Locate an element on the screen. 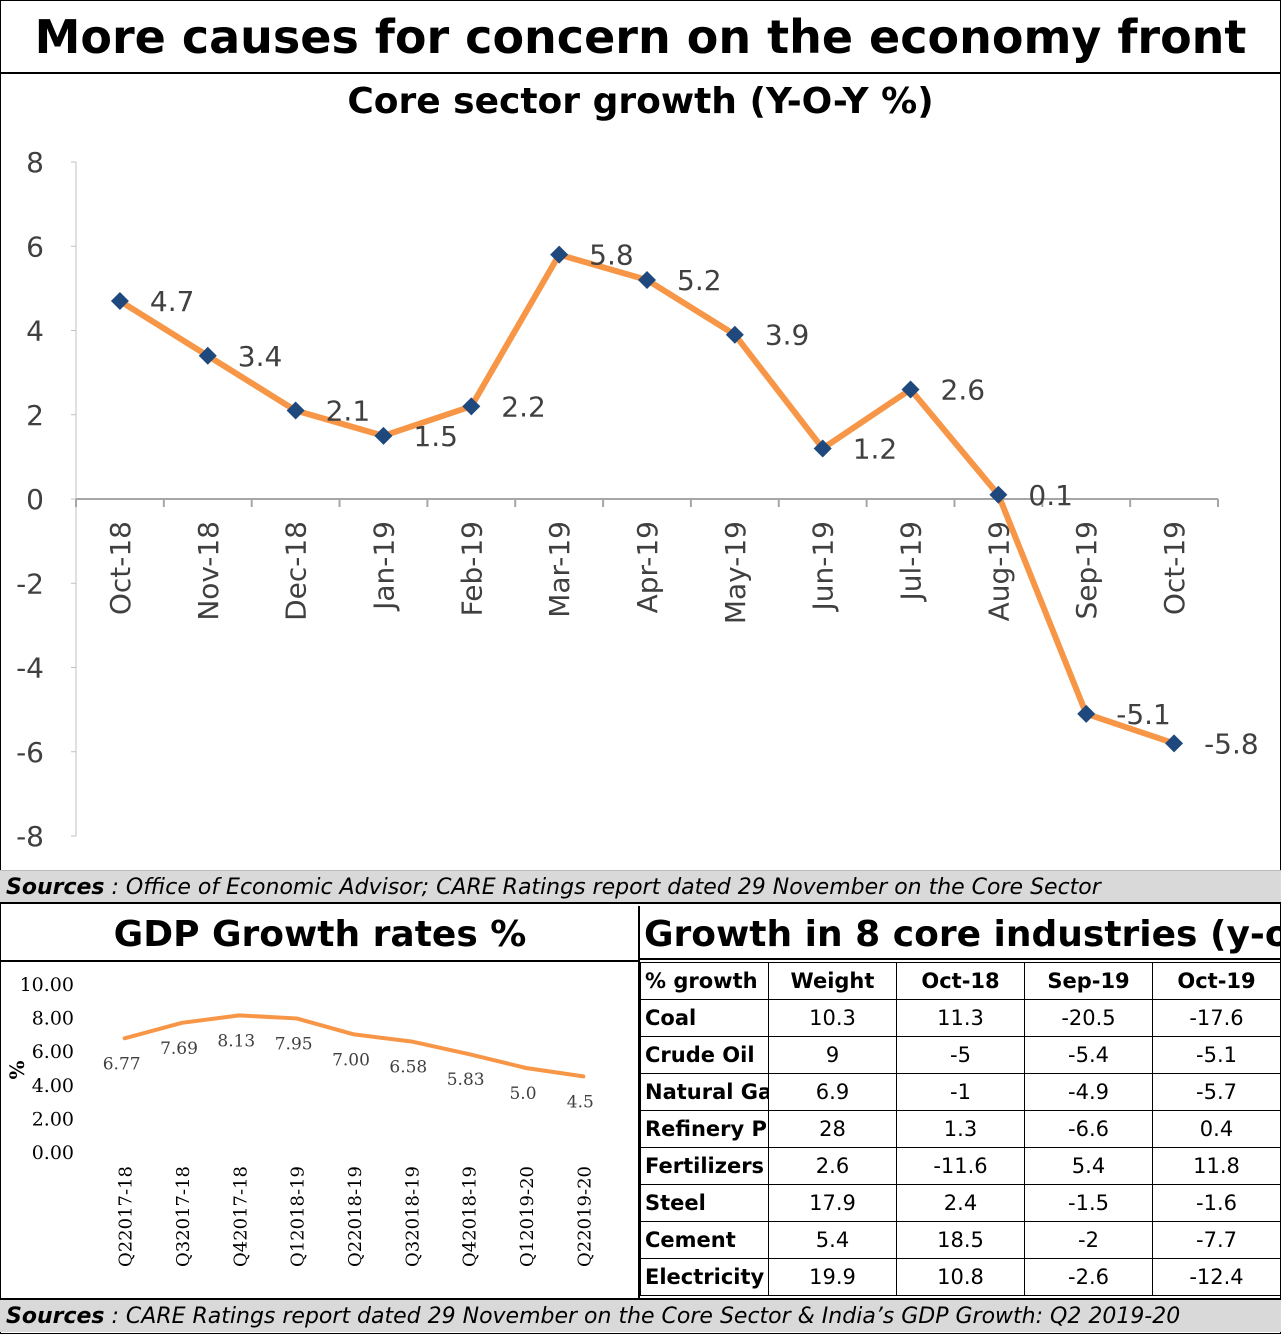 Image resolution: width=1281 pixels, height=1334 pixels. gdp-panel is located at coordinates (320, 1102).